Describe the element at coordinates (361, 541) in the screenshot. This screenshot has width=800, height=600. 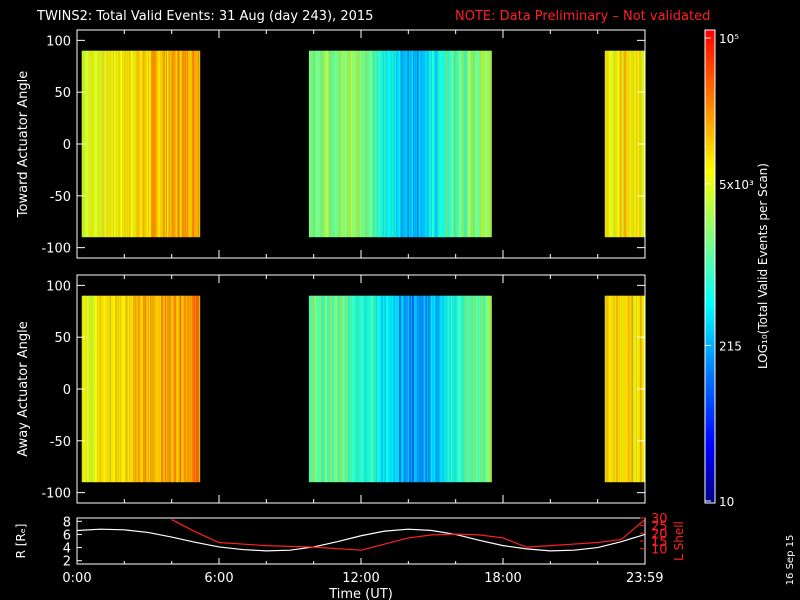
I see `orbit-panel-frame` at that location.